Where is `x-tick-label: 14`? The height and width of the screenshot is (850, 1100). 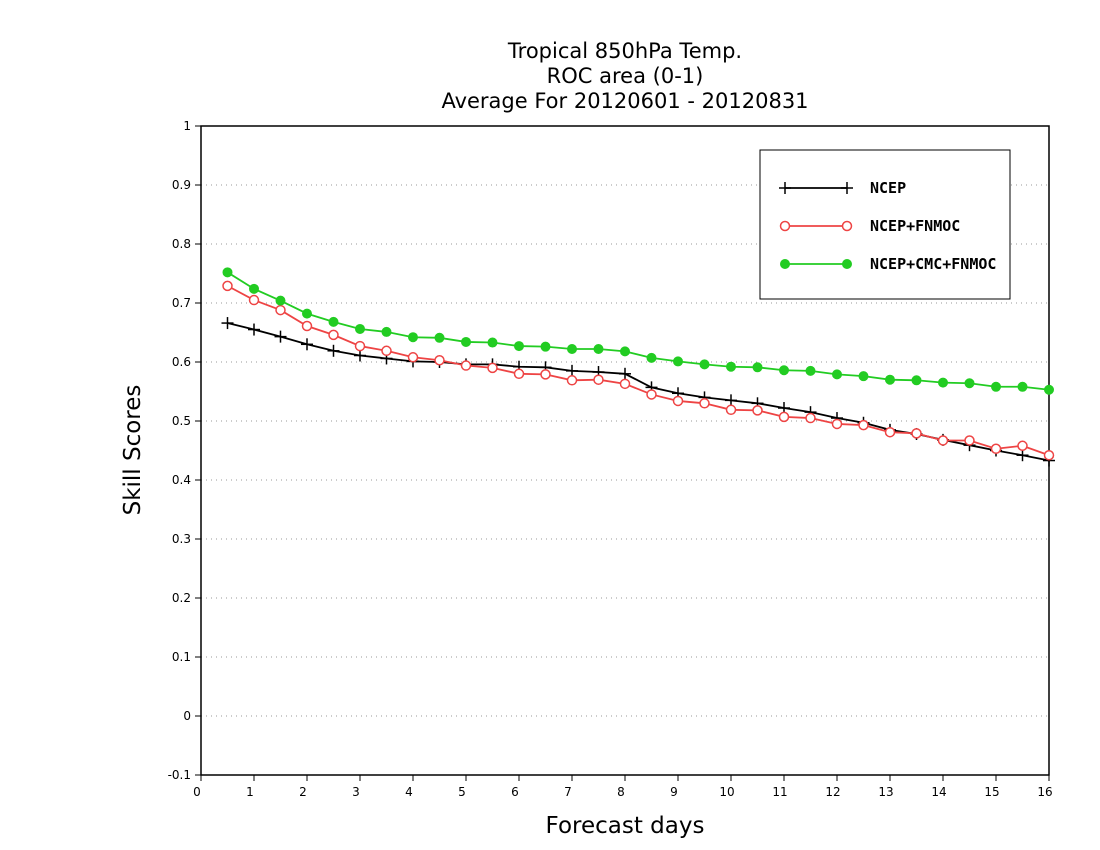
x-tick-label: 14 is located at coordinates (938, 792).